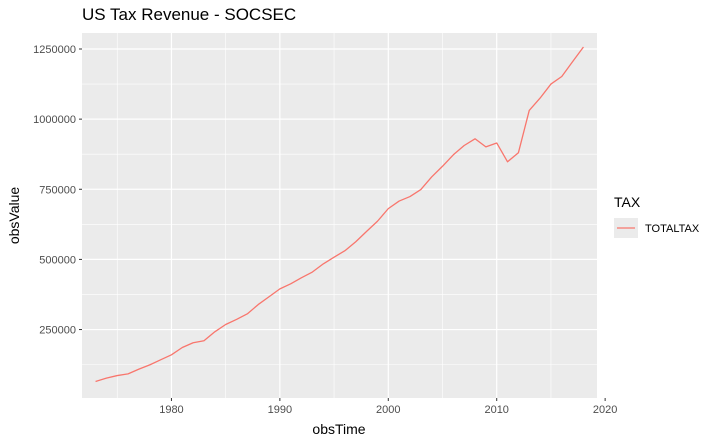 The height and width of the screenshot is (445, 718). What do you see at coordinates (496, 410) in the screenshot?
I see `x-tick-label: 2010` at bounding box center [496, 410].